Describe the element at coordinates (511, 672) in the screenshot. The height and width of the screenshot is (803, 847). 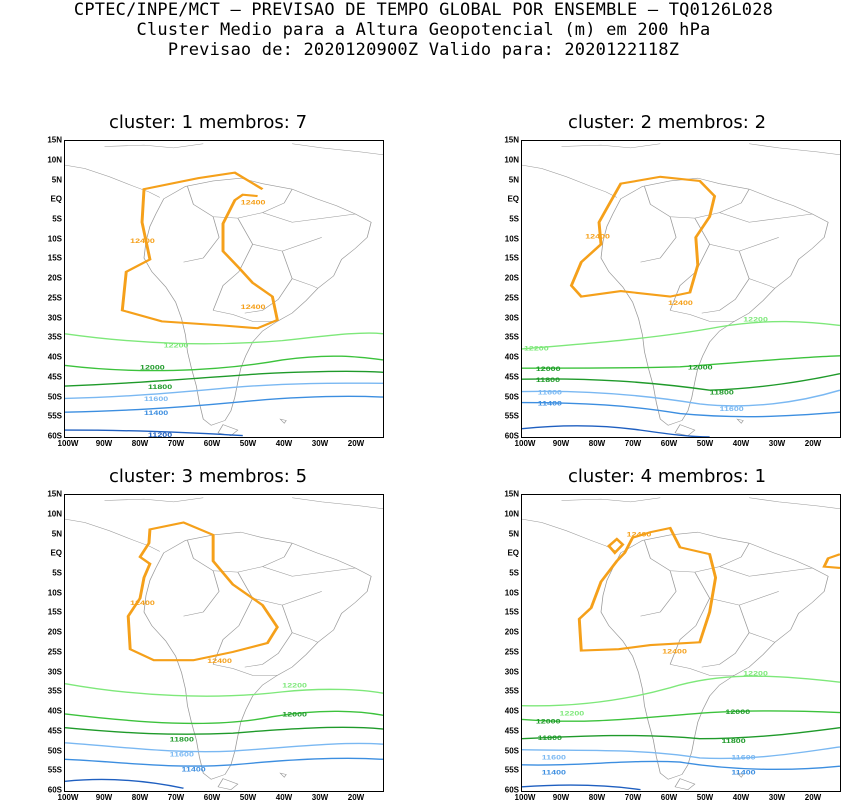
I see `lat-tick: 30S` at that location.